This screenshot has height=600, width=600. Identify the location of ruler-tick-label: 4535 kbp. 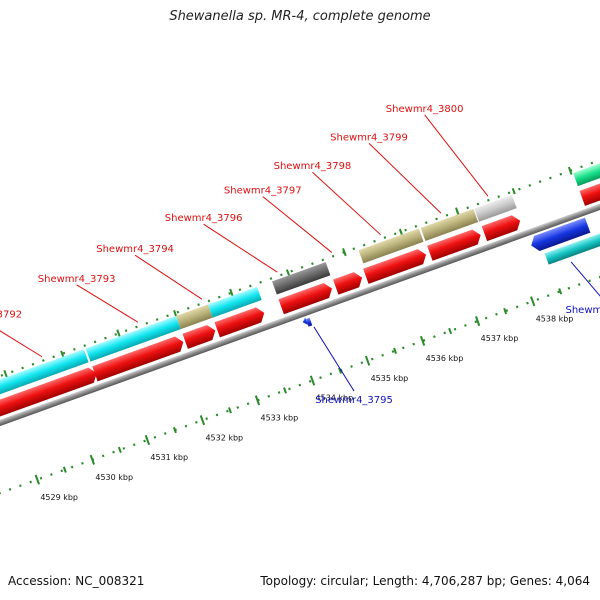
(390, 378).